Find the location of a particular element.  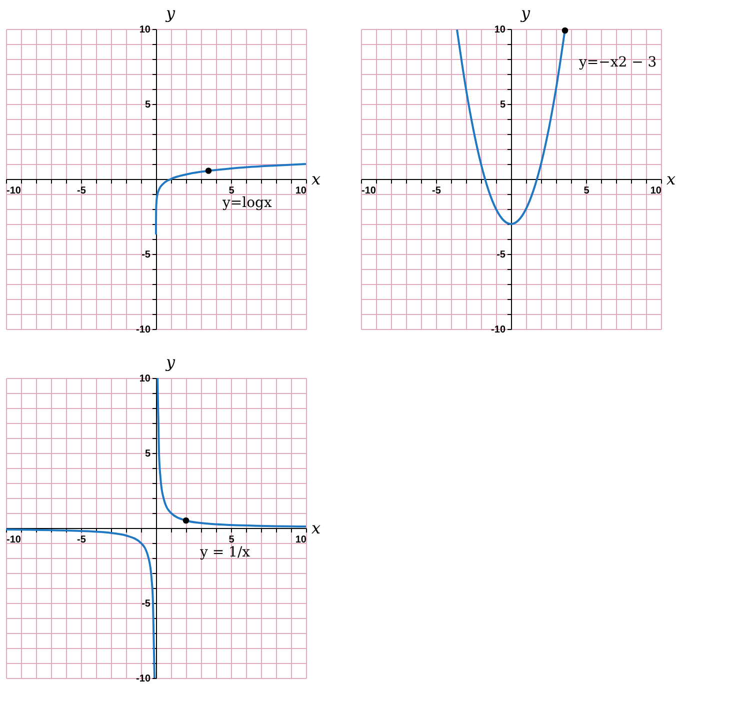

annotation: y=−x2 − 3 is located at coordinates (617, 62).